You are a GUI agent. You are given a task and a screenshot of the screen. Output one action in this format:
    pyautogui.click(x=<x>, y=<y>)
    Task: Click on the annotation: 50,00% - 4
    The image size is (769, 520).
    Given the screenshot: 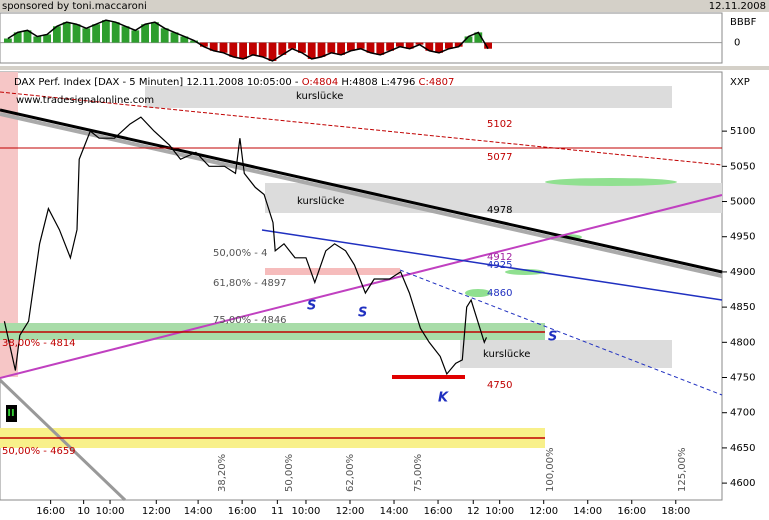 What is the action you would take?
    pyautogui.click(x=240, y=253)
    